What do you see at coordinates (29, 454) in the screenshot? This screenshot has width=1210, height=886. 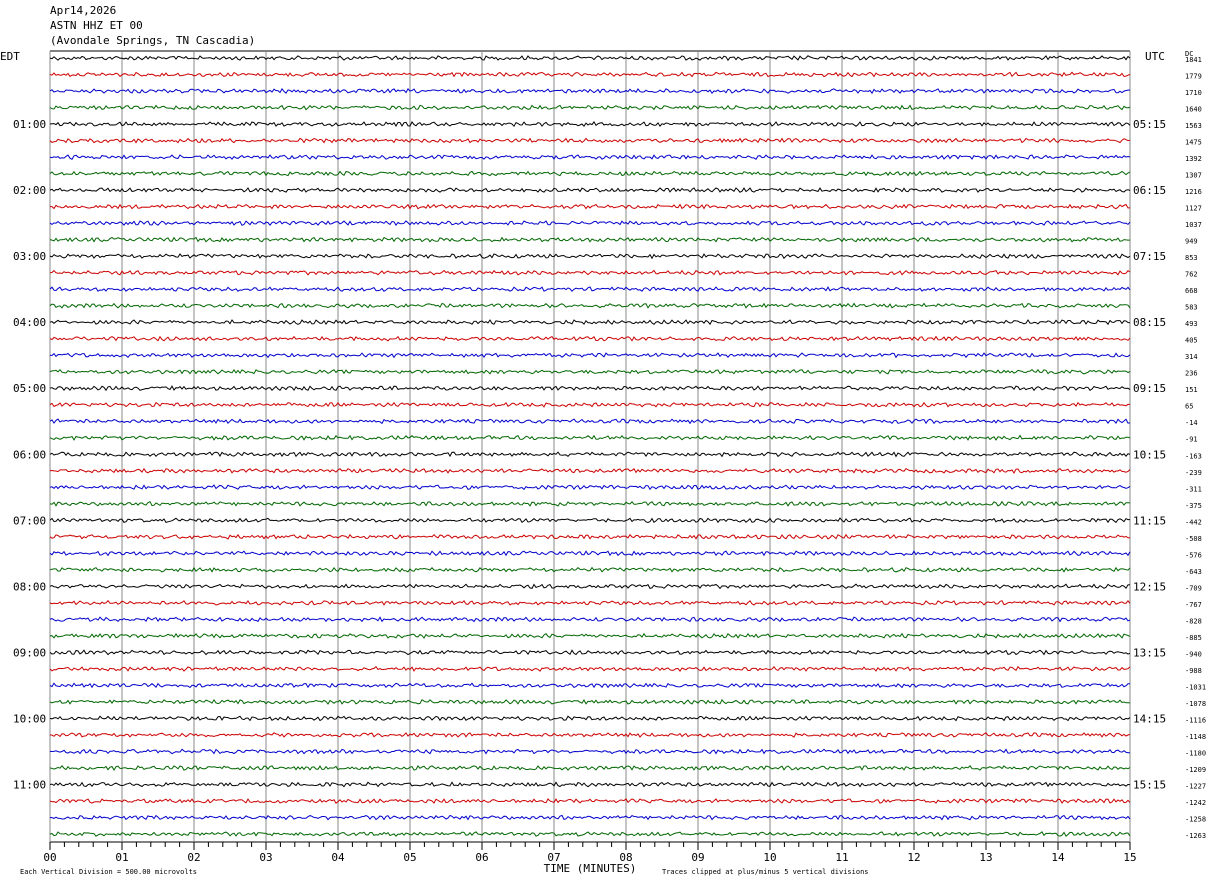 I see `edt-hour-label: 06:00` at bounding box center [29, 454].